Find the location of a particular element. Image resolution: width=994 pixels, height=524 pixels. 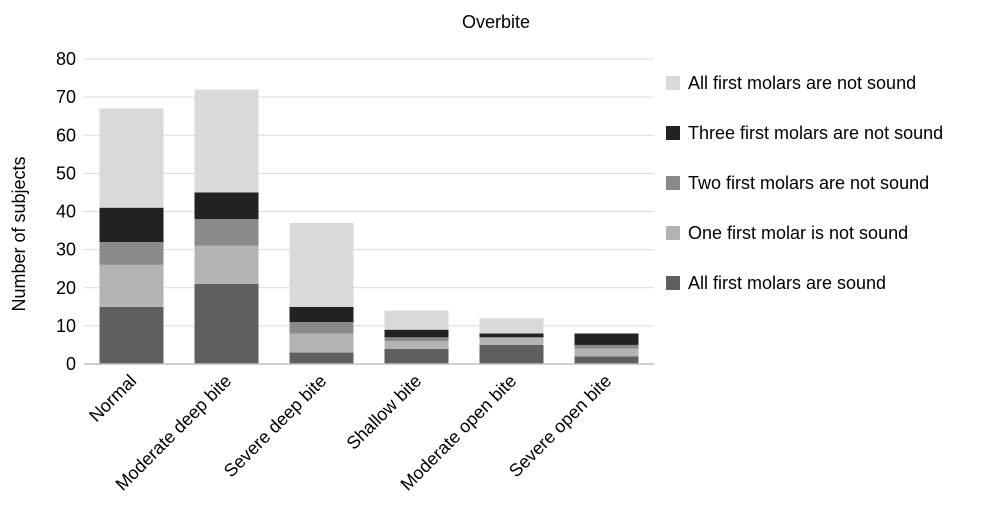

legend-label: One first molar is not sound is located at coordinates (798, 233).